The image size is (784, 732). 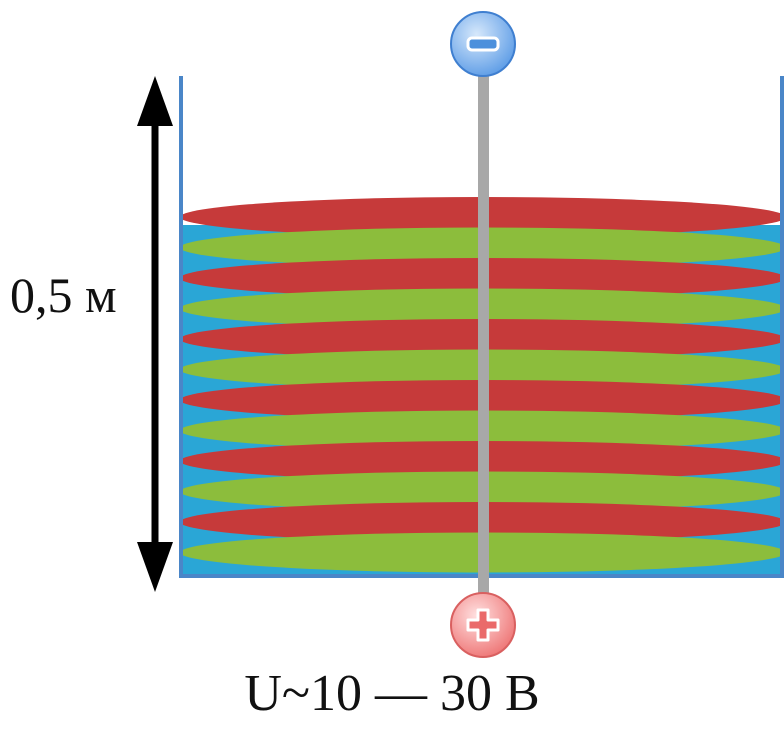 I want to click on height-arrow, so click(x=155, y=334).